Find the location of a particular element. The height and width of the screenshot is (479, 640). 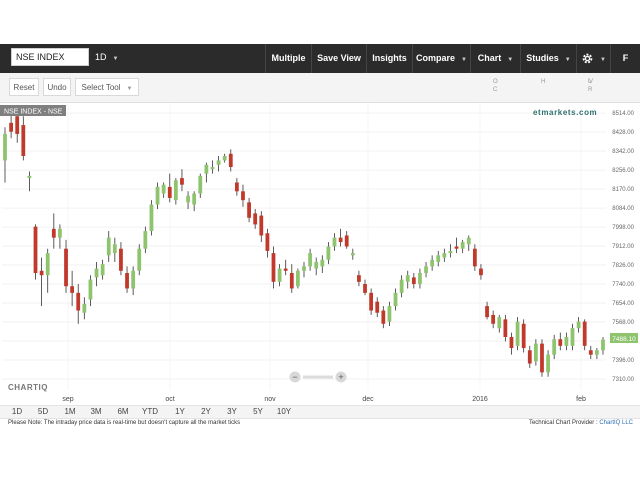

range-button-5y: 5Y is located at coordinates (258, 411).